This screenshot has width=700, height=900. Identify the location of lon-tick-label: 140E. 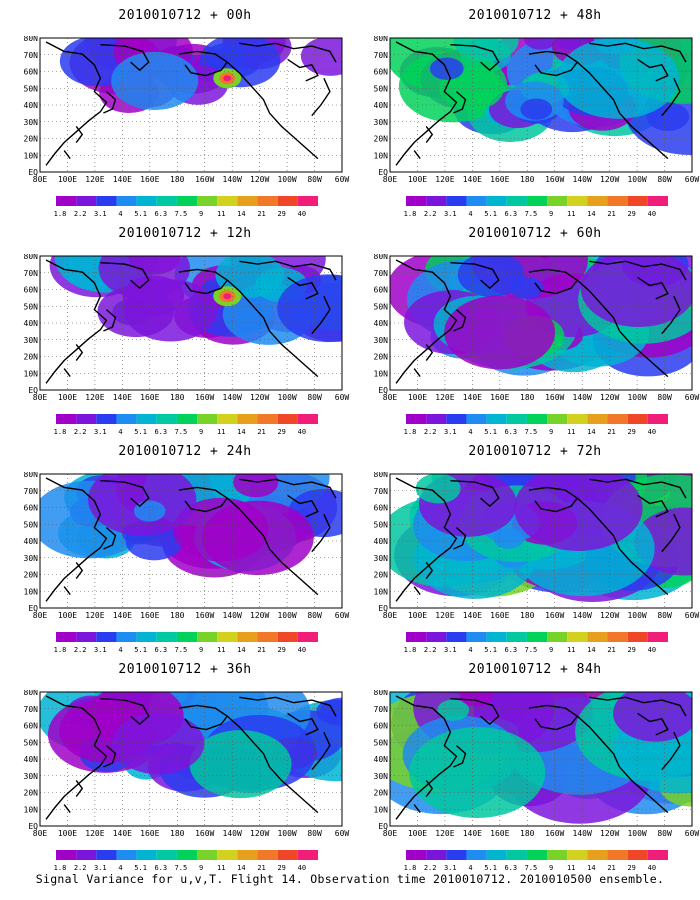
(122, 397).